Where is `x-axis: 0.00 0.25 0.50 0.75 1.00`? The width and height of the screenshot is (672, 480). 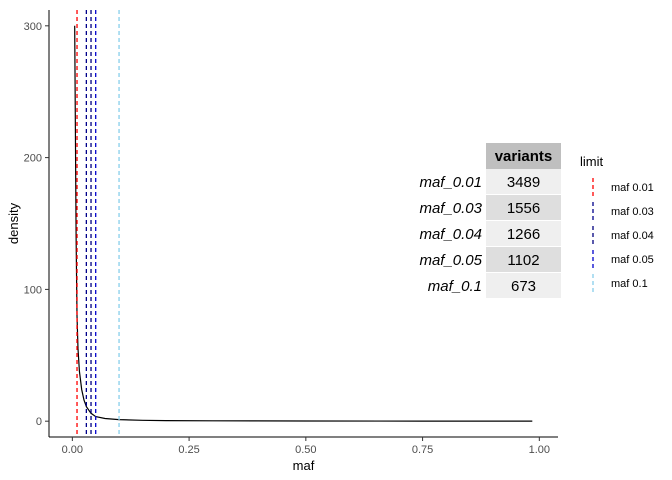 x-axis: 0.00 0.25 0.50 0.75 1.00 is located at coordinates (303, 446).